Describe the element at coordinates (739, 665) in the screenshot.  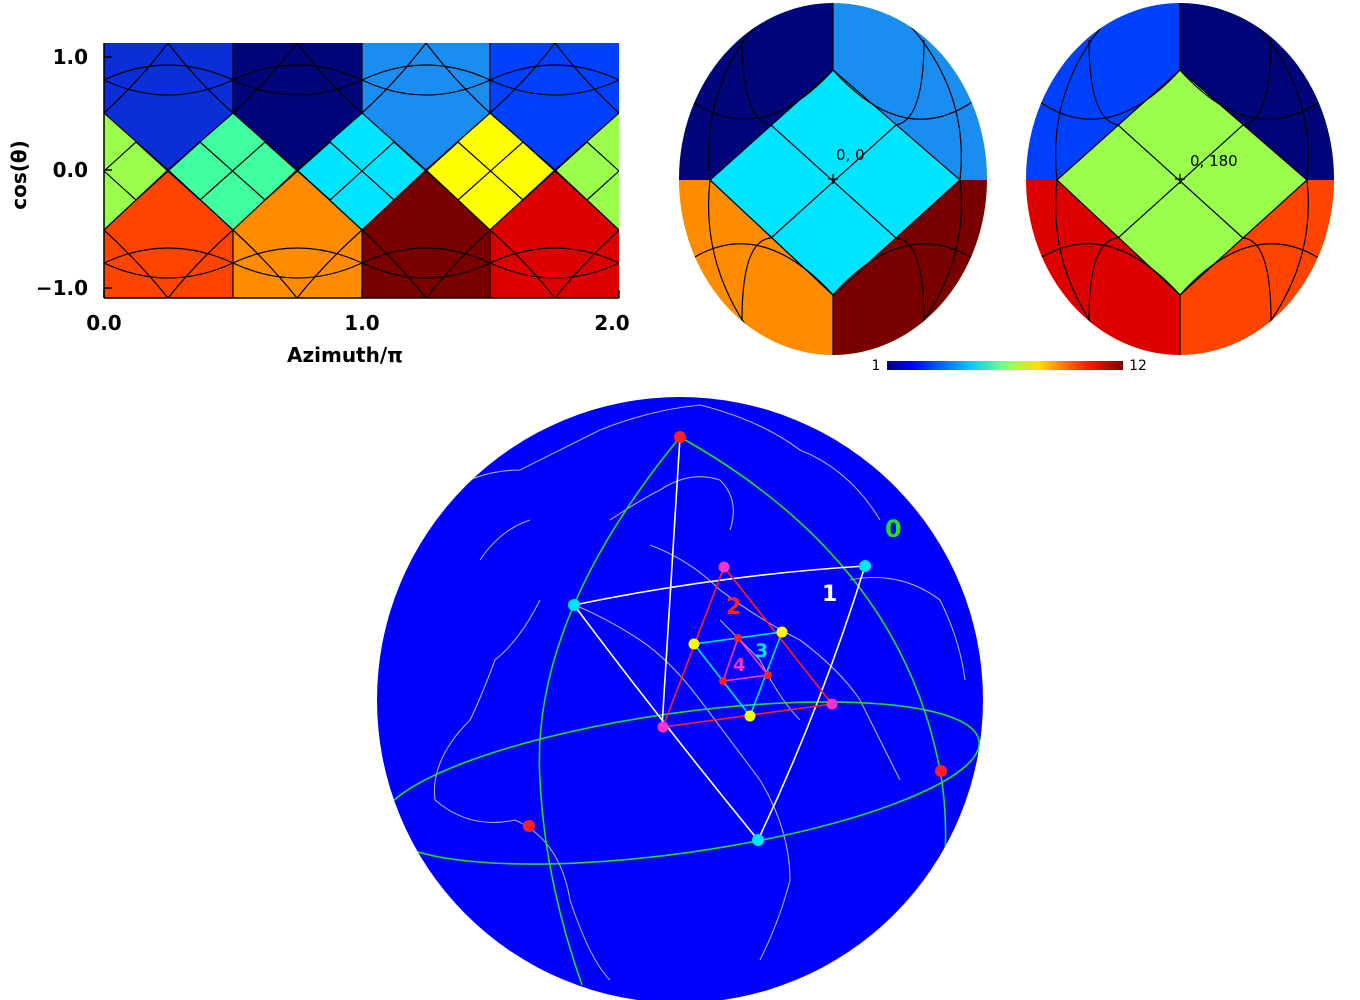
I see `label-level-4: 4` at that location.